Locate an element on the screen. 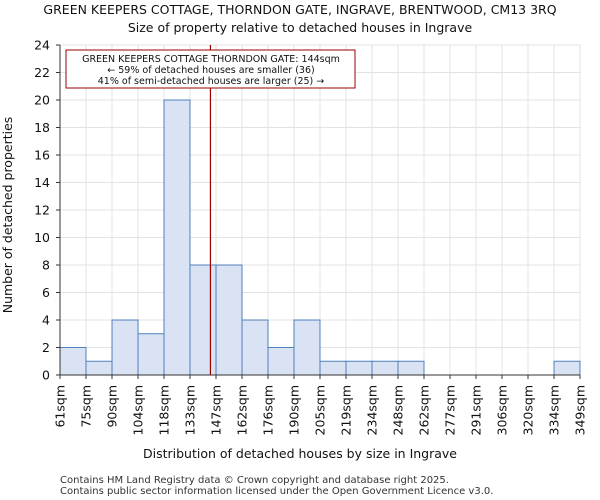 This screenshot has width=600, height=500. bar-61sqm is located at coordinates (73, 361).